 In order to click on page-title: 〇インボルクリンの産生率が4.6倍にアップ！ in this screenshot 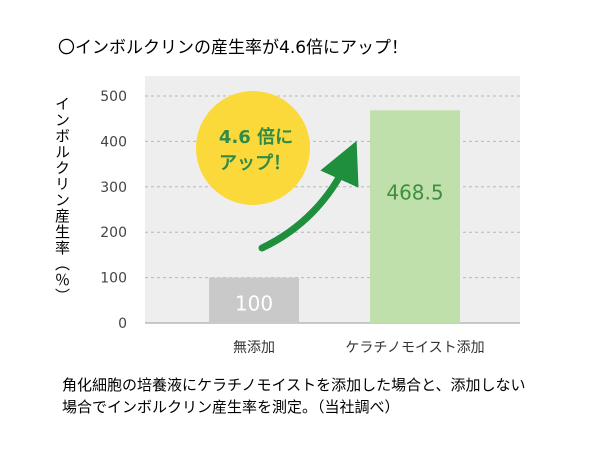, I will do `click(233, 48)`.